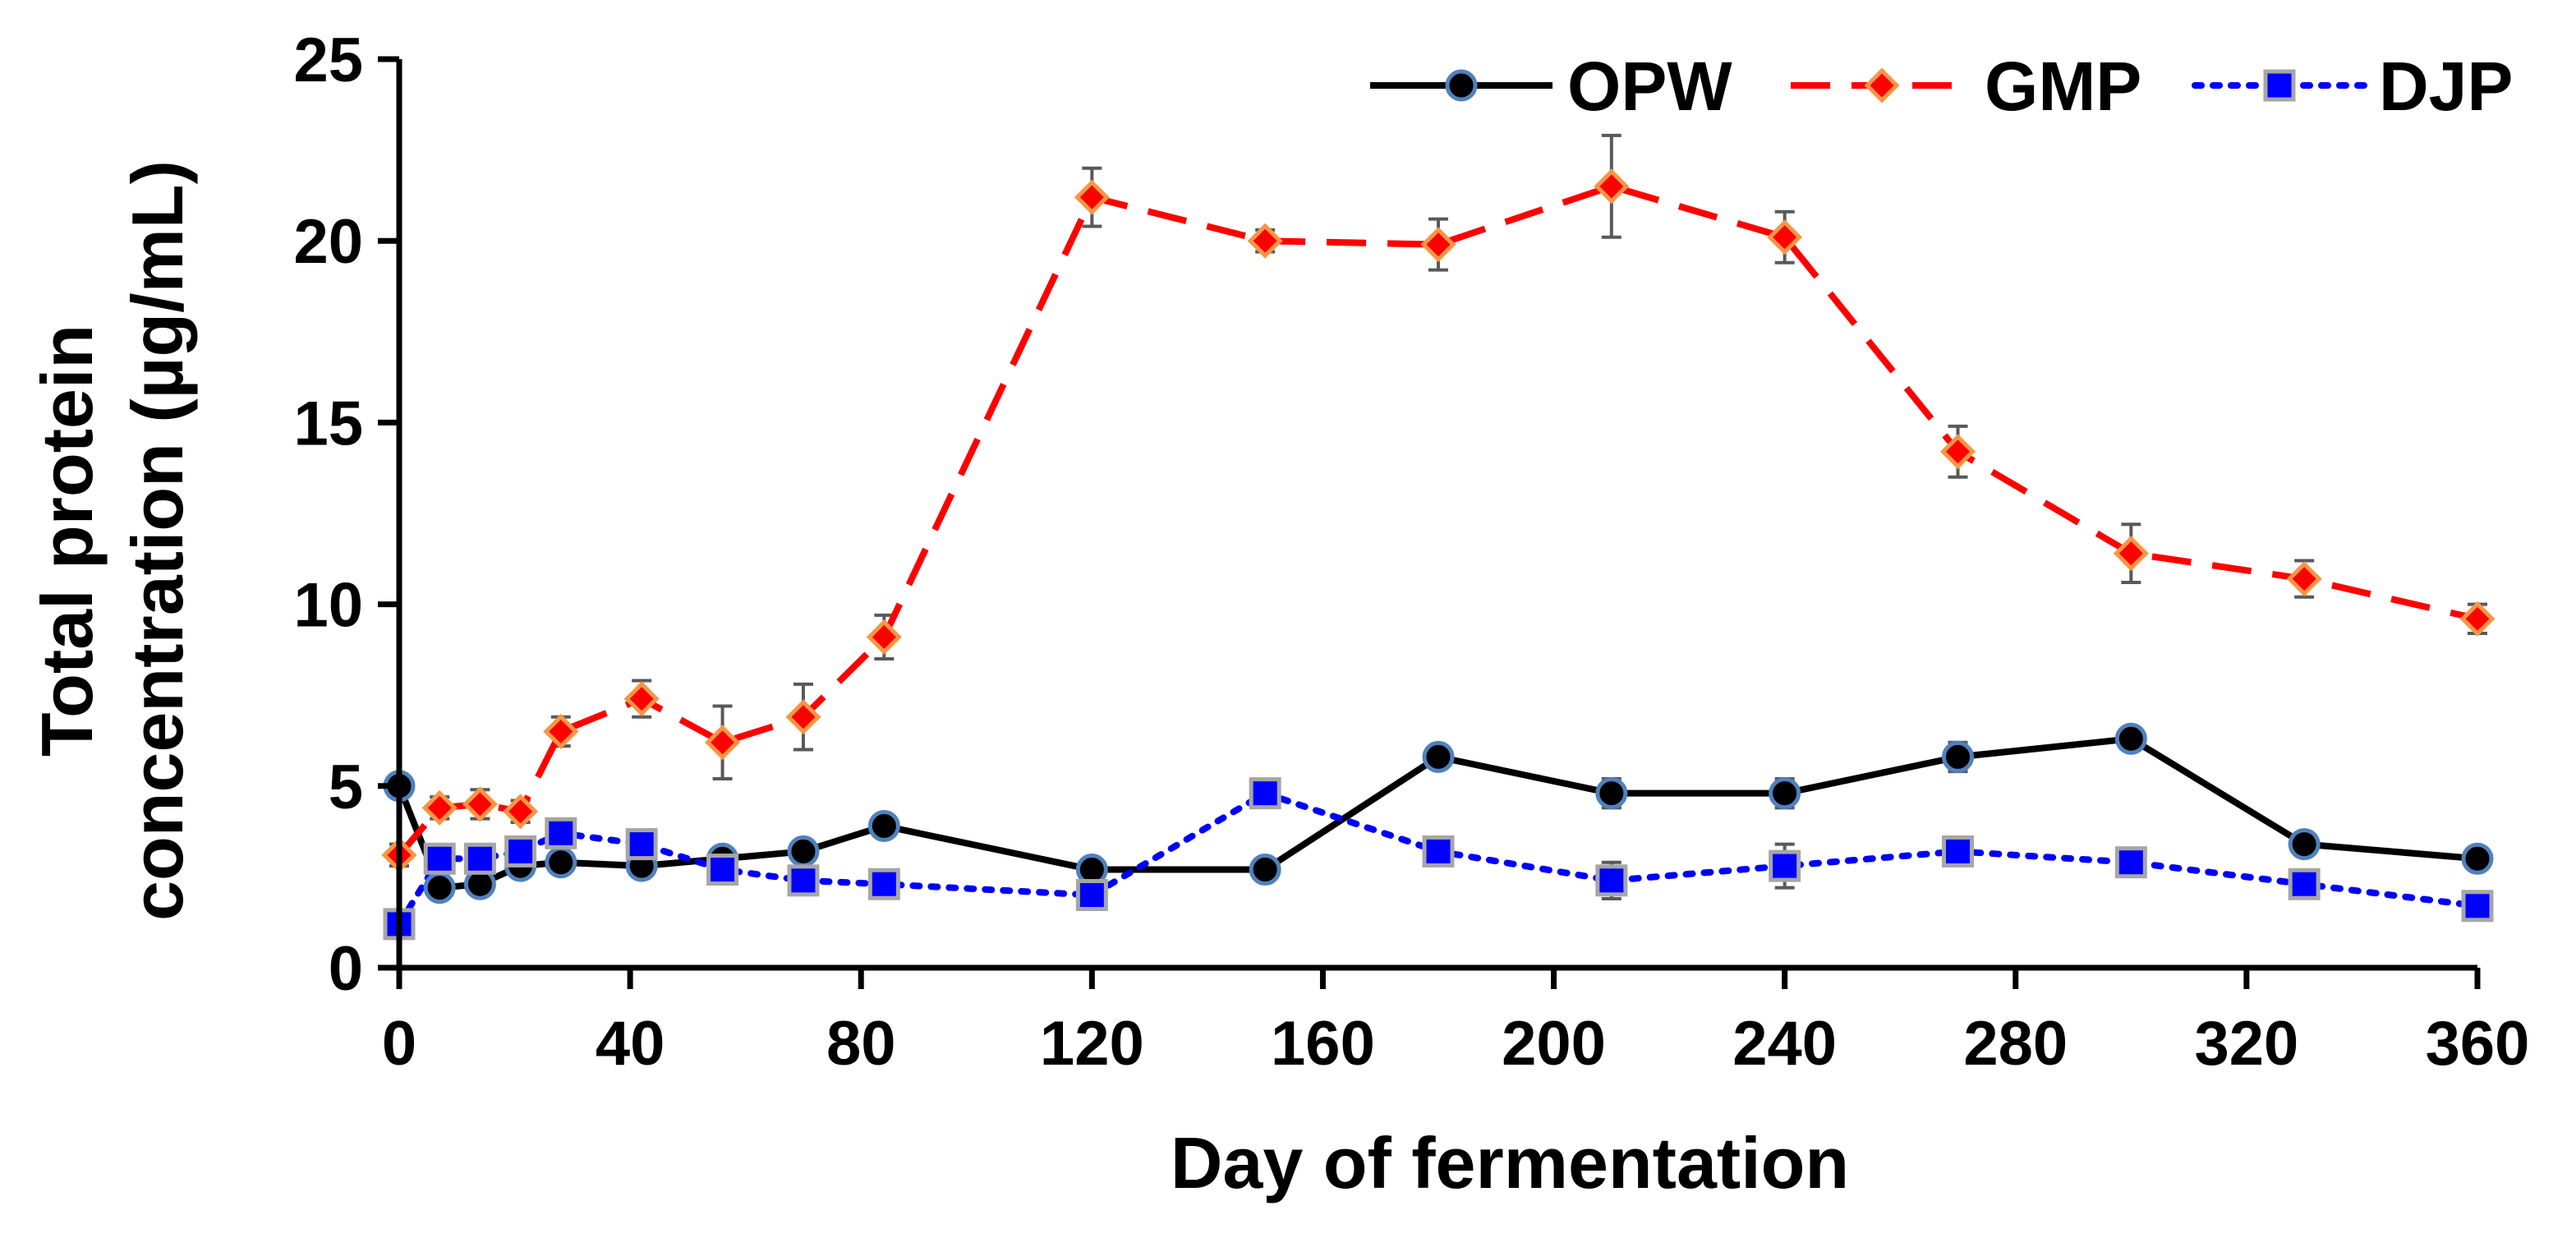 The width and height of the screenshot is (2576, 1238). I want to click on x-tick-label: 280, so click(2015, 1044).